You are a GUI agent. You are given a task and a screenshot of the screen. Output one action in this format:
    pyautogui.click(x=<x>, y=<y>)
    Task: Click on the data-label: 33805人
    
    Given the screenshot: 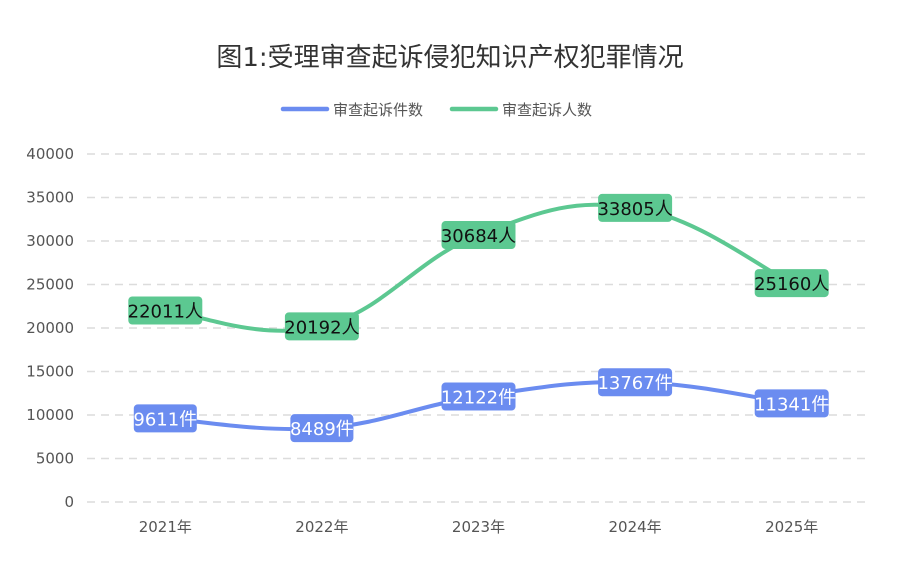 What is the action you would take?
    pyautogui.click(x=635, y=207)
    